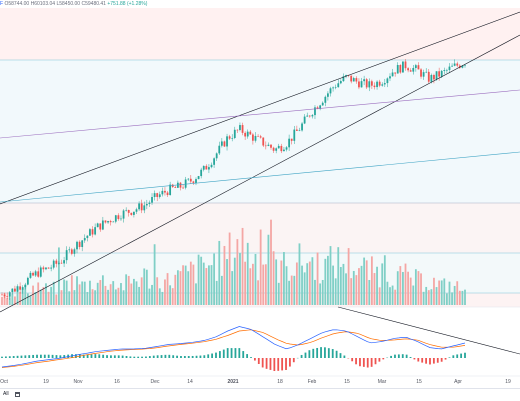 The height and width of the screenshot is (401, 520). What do you see at coordinates (6, 394) in the screenshot?
I see `range-all-button: All` at bounding box center [6, 394].